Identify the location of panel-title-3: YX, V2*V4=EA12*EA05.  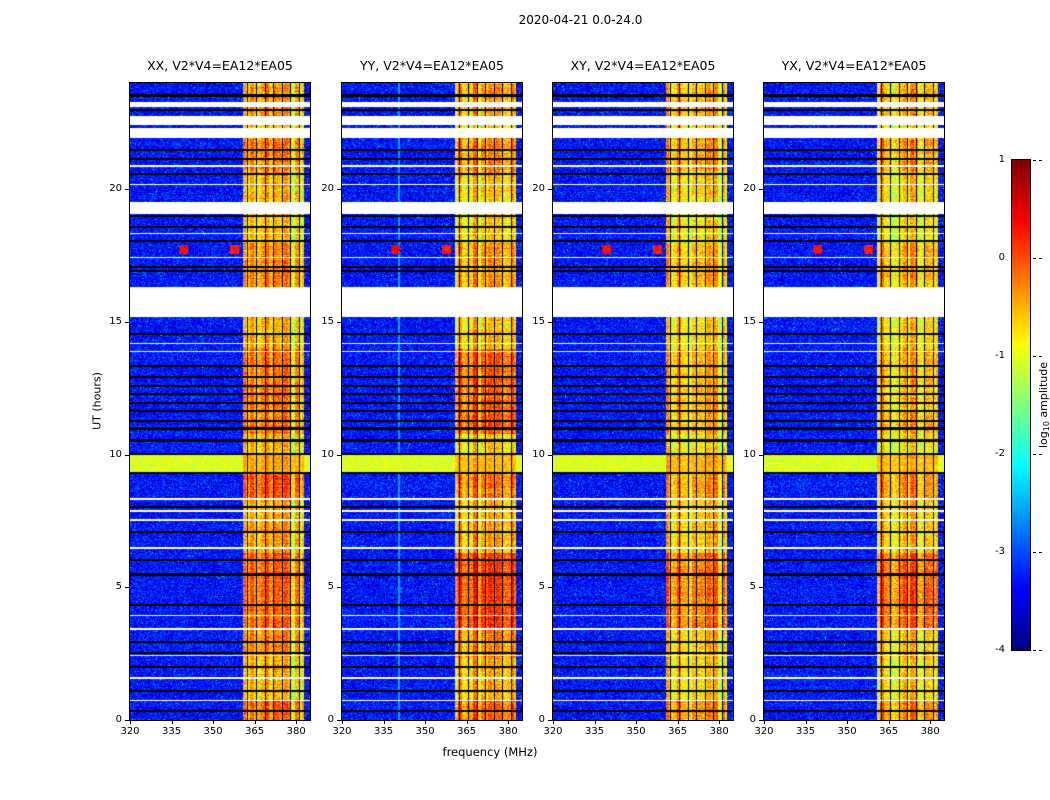
(854, 65).